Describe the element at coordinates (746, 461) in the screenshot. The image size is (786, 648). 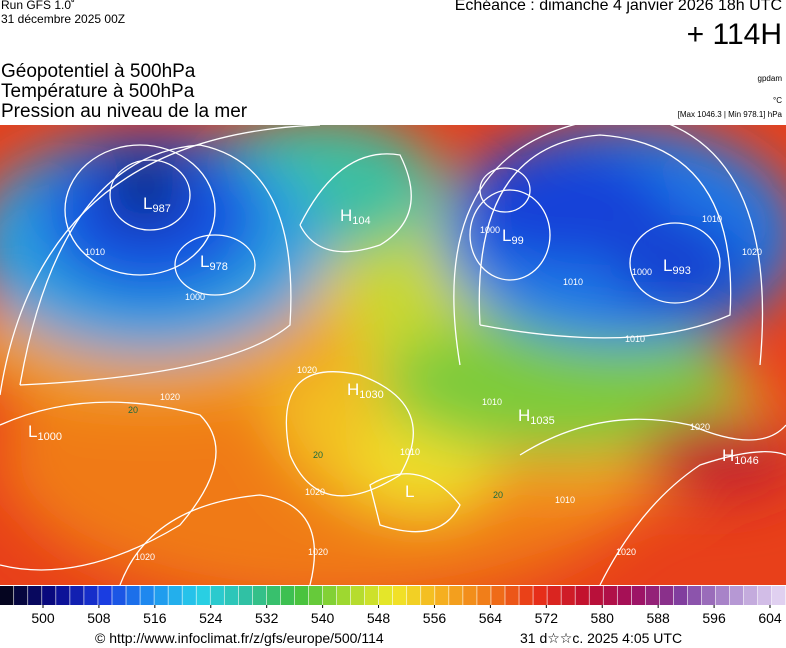
I see `center-value: 1046` at that location.